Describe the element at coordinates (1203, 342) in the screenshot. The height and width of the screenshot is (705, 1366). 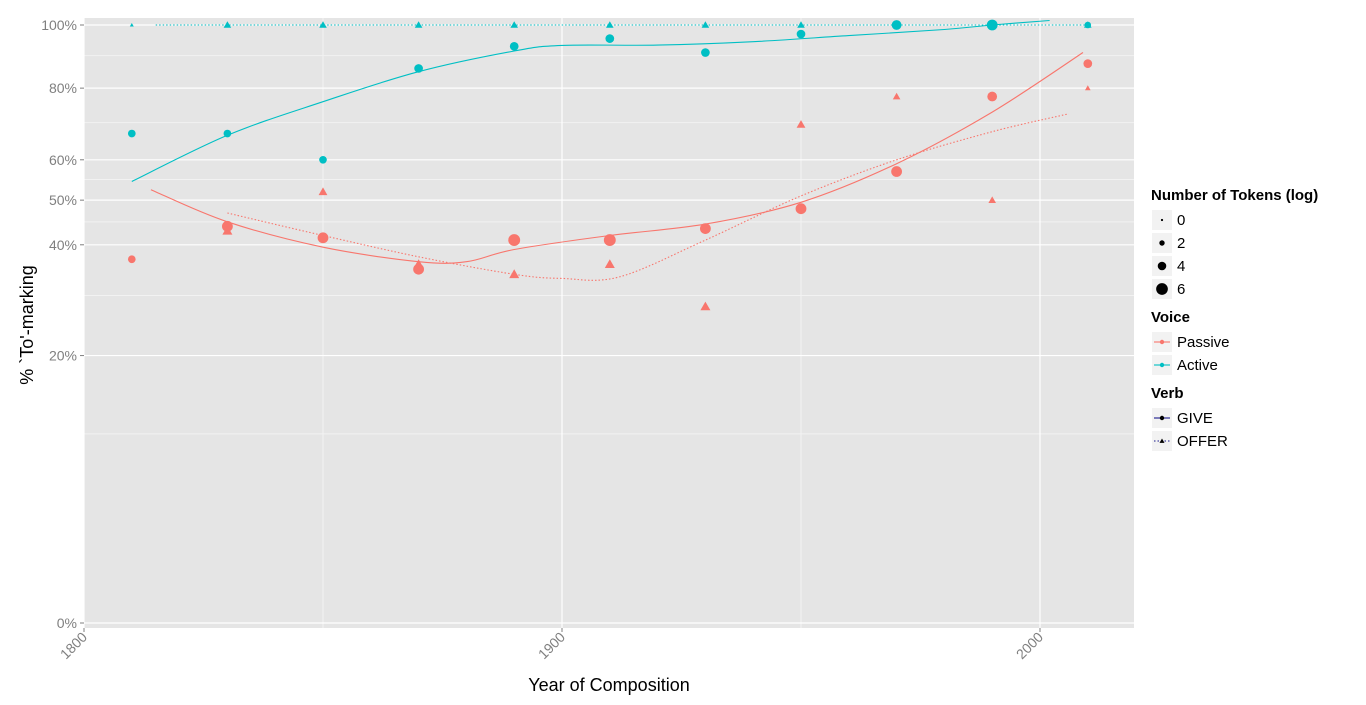
I see `legend-label: Passive` at that location.